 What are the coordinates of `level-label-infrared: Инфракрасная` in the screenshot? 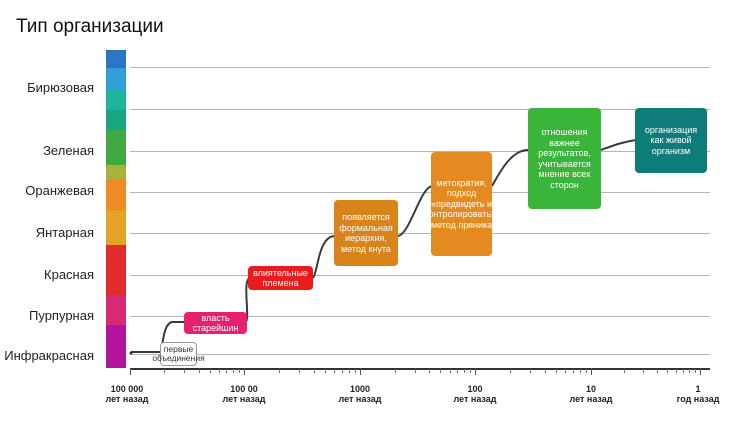 It's located at (49, 355).